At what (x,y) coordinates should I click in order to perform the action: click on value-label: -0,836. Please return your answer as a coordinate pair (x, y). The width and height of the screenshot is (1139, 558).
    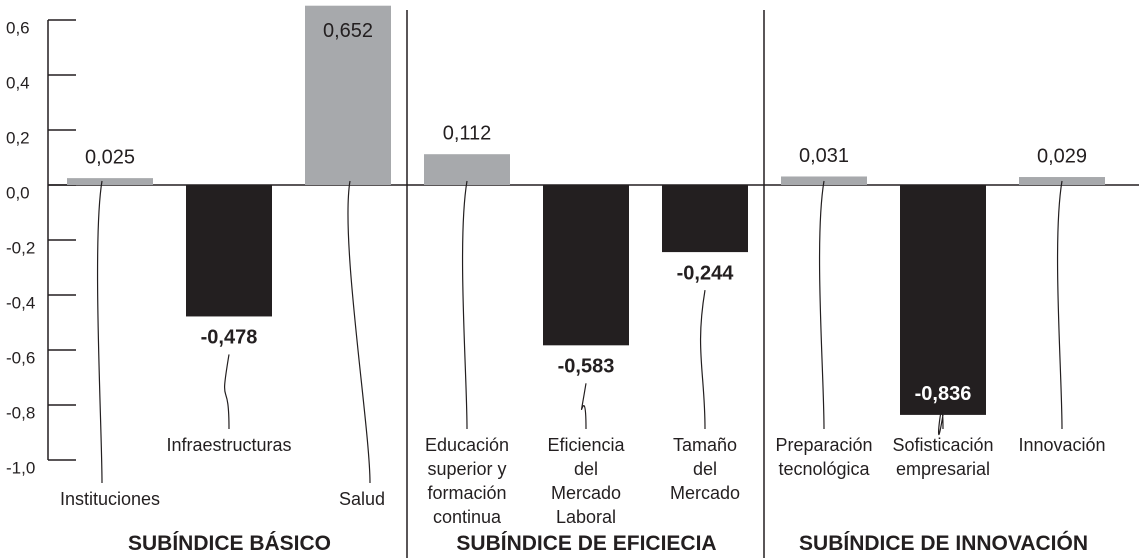
    Looking at the image, I should click on (943, 394).